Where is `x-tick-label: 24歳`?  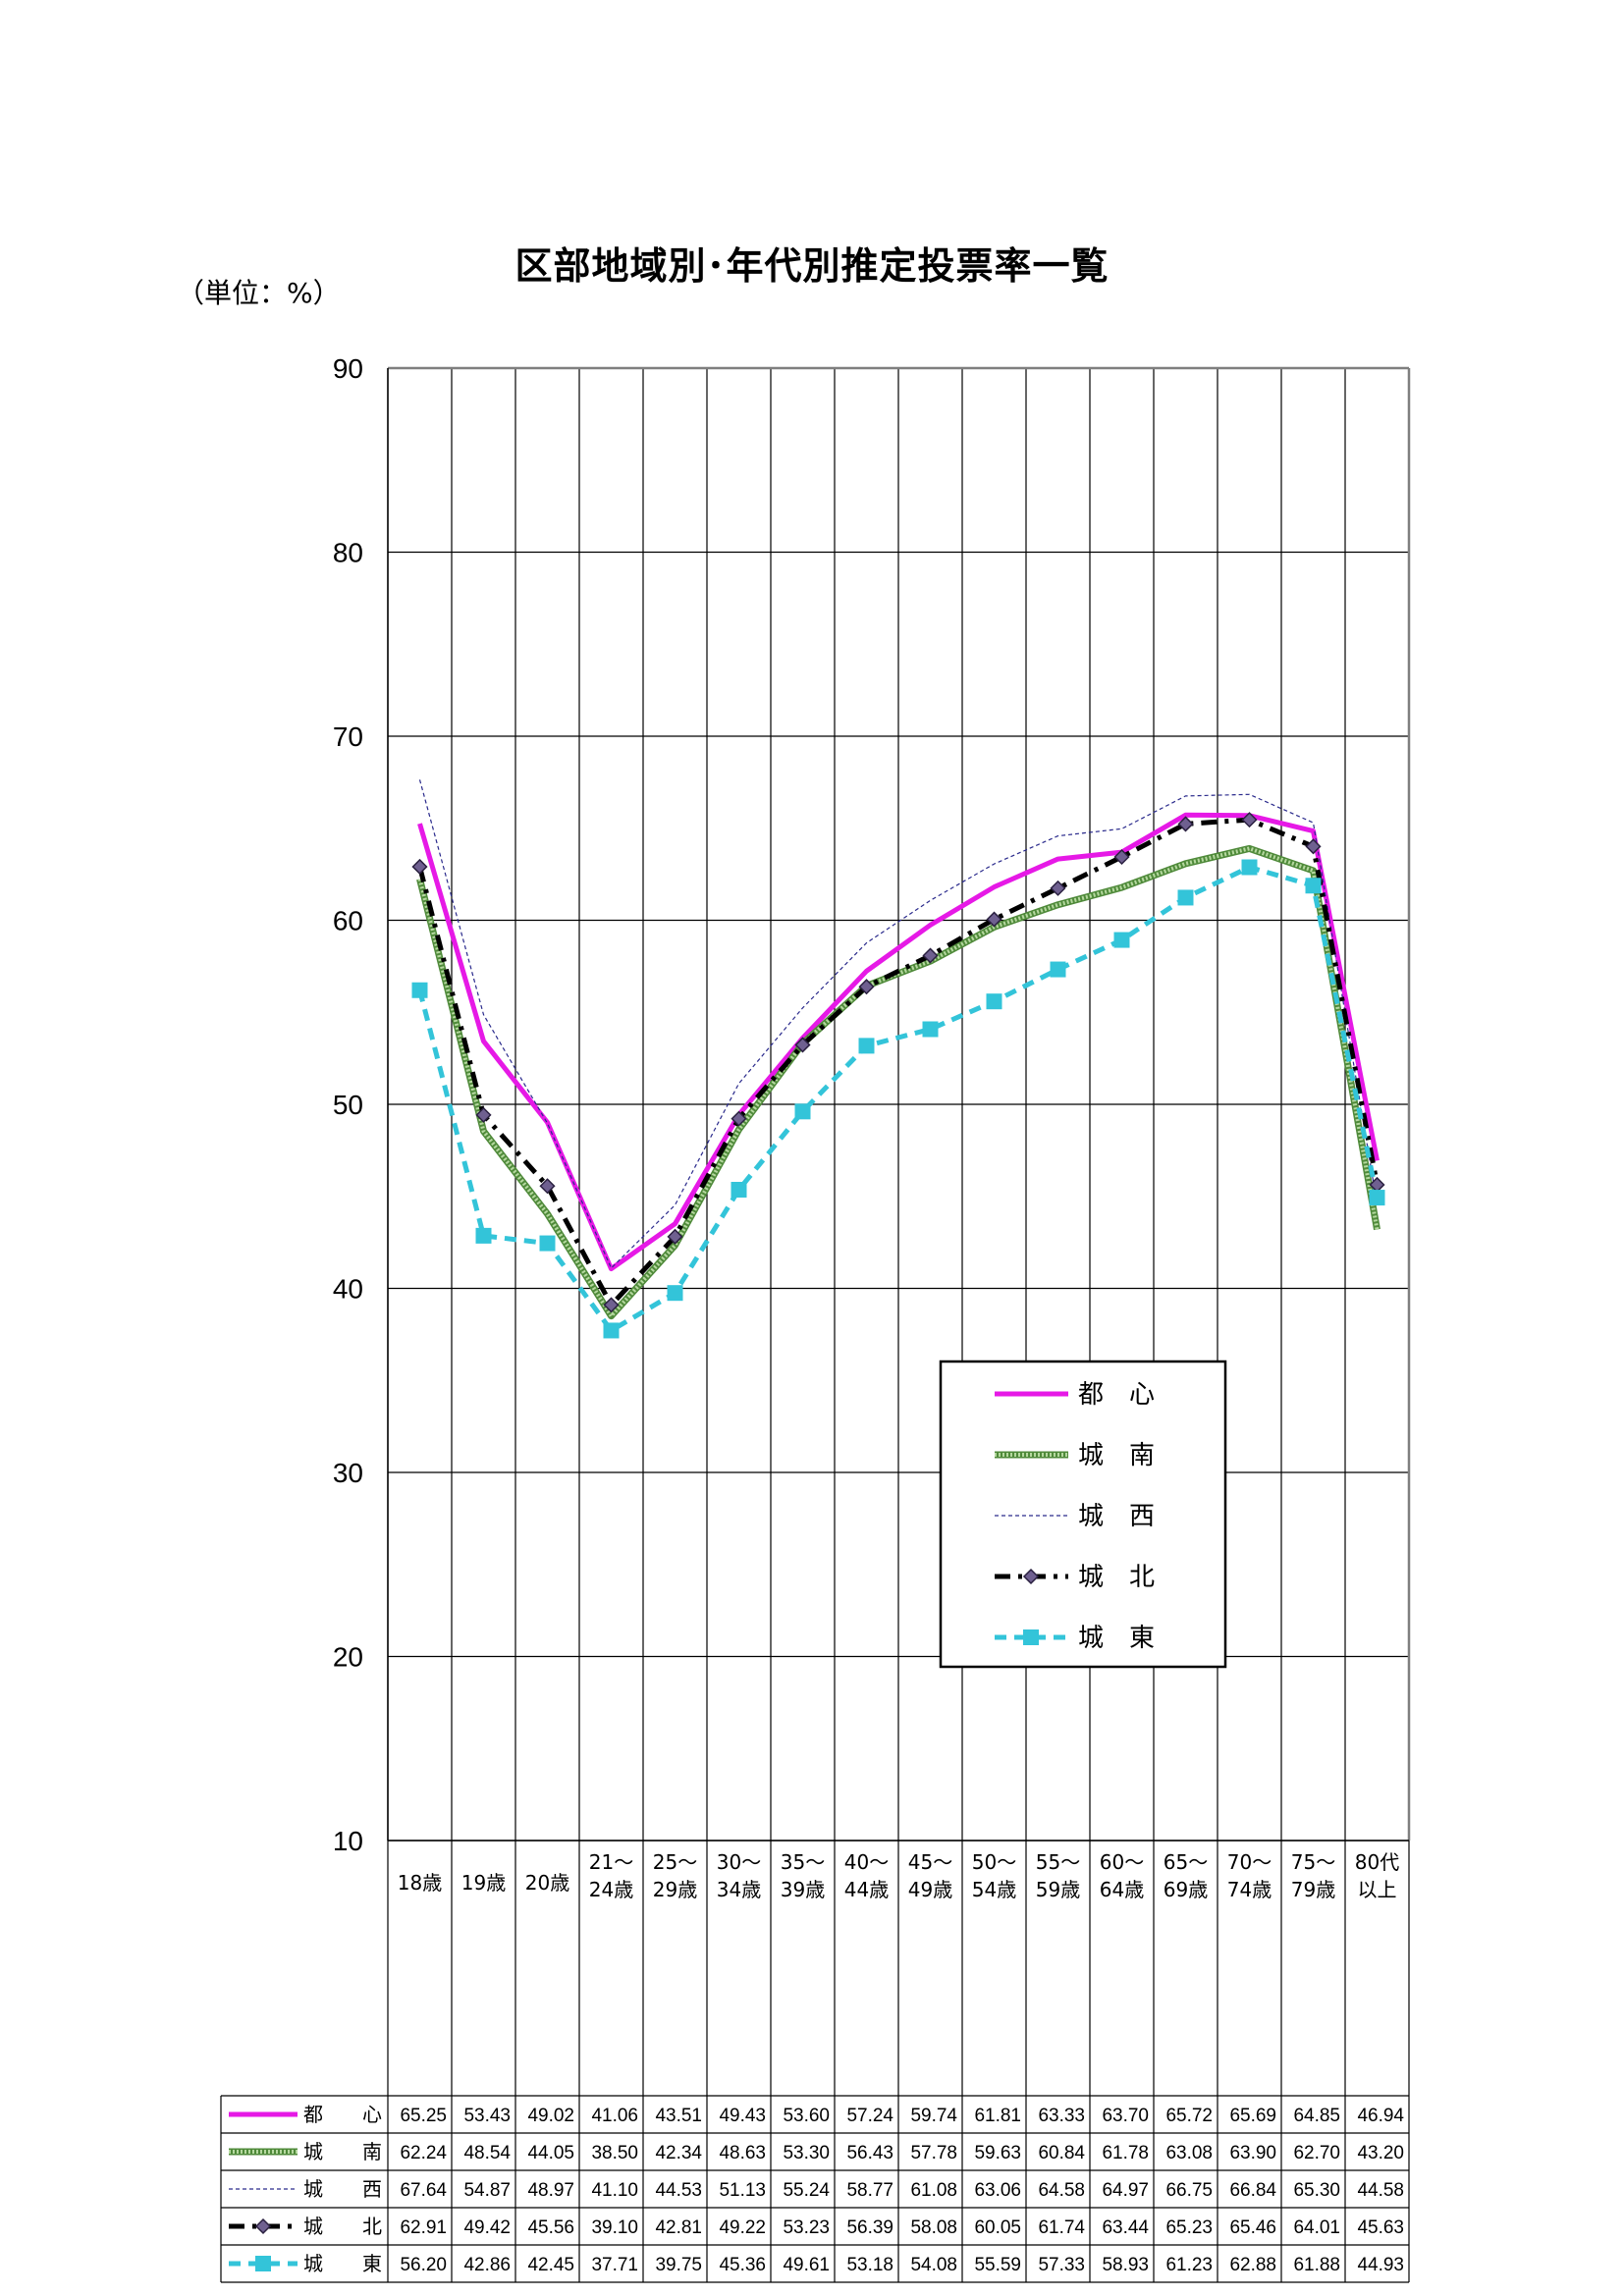
x-tick-label: 24歳 is located at coordinates (611, 1889).